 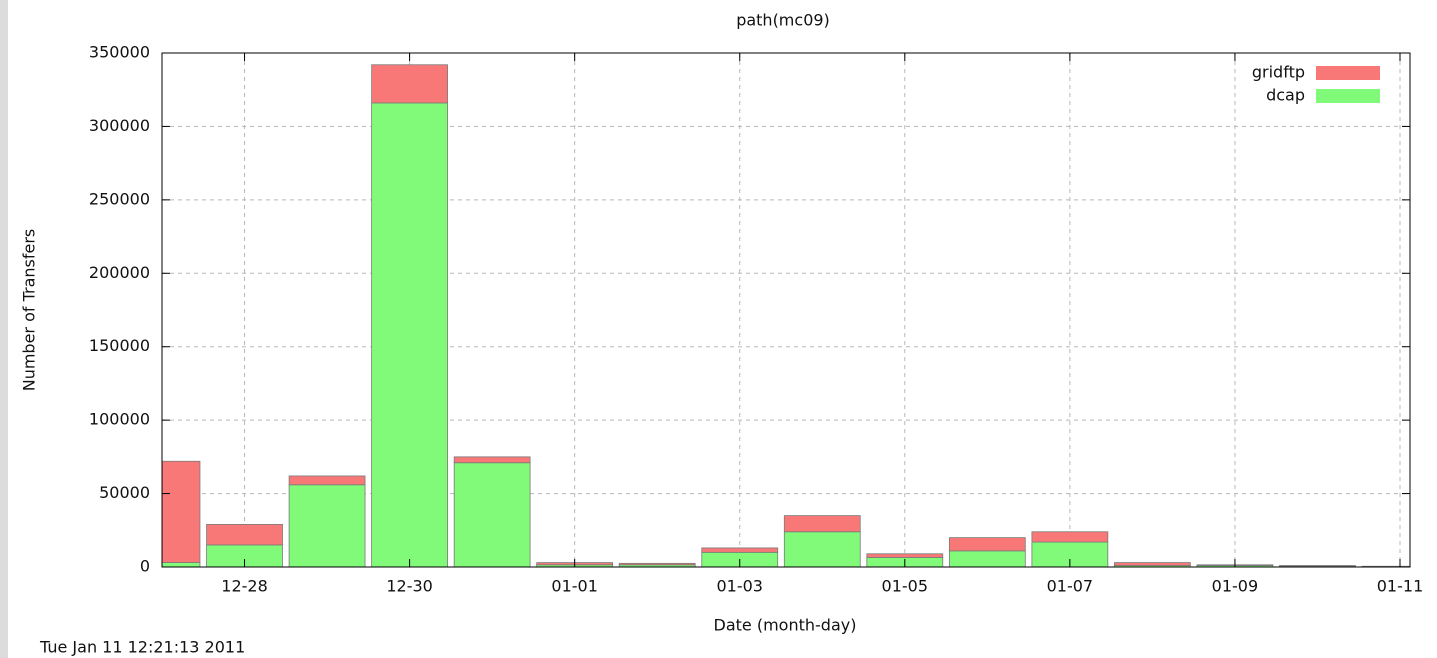 I want to click on legend-label: dcap, so click(x=1285, y=95).